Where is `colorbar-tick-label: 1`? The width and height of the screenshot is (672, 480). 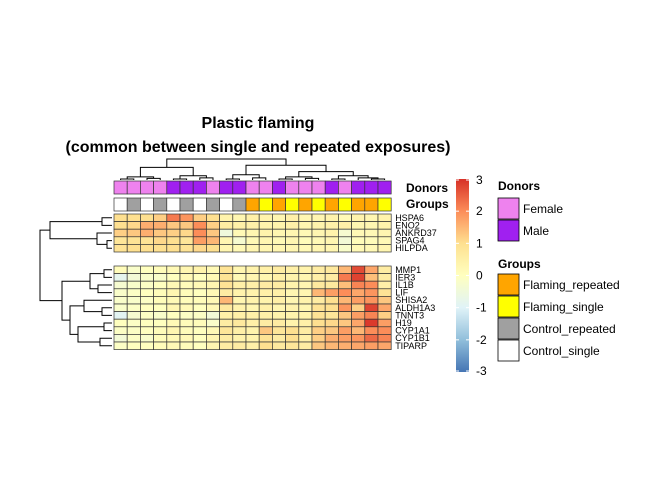 colorbar-tick-label: 1 is located at coordinates (479, 243).